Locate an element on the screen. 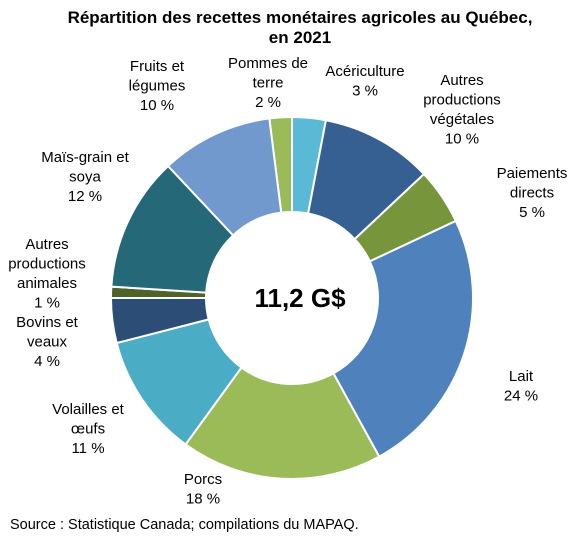  slice-label-8: Autres productions animales 1 % is located at coordinates (47, 274).